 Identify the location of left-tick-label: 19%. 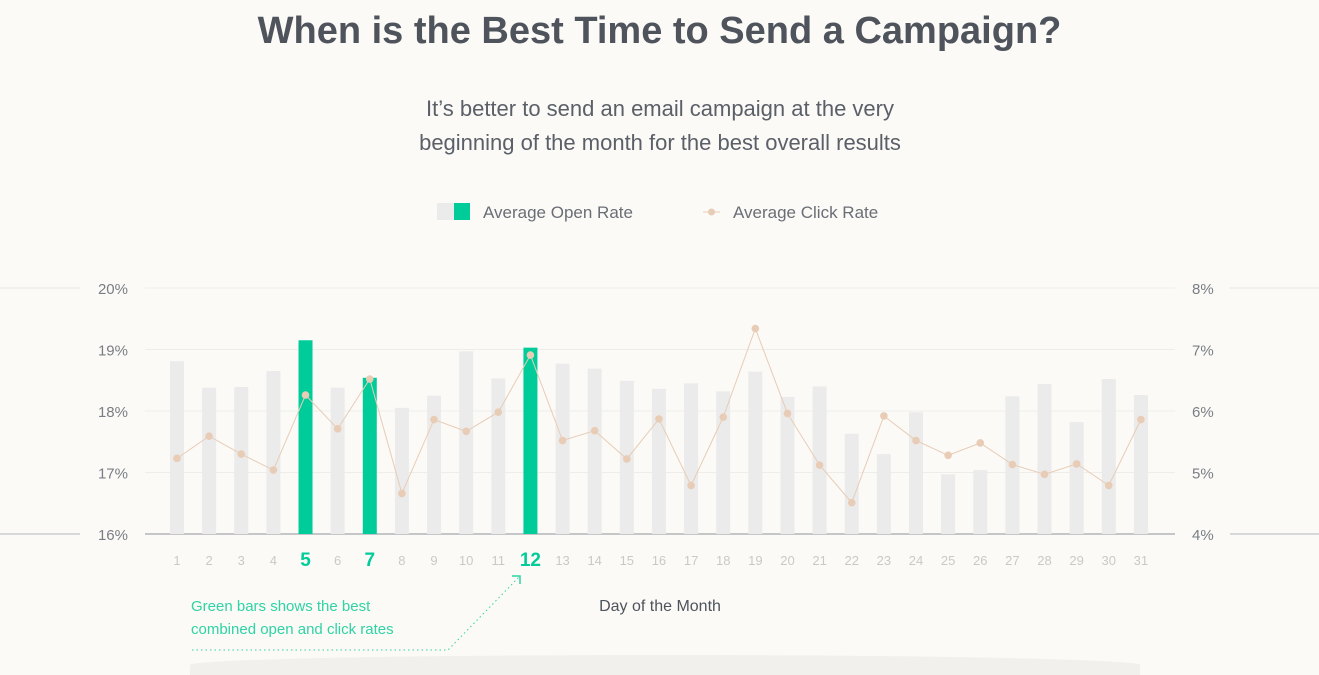
(113, 351).